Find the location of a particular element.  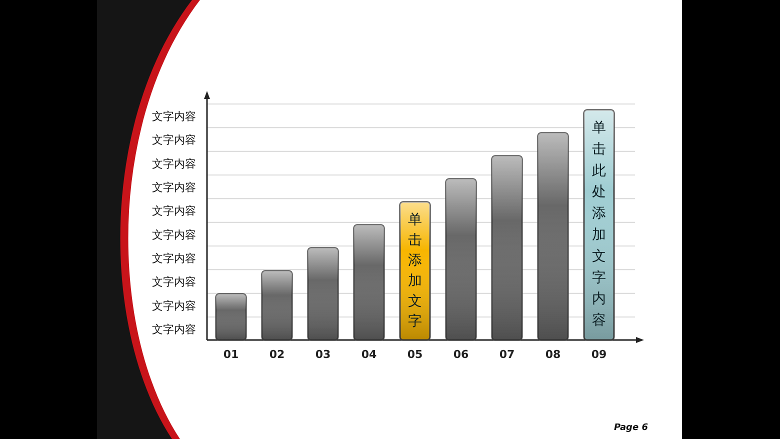

x-tick-label: 03 is located at coordinates (323, 354).